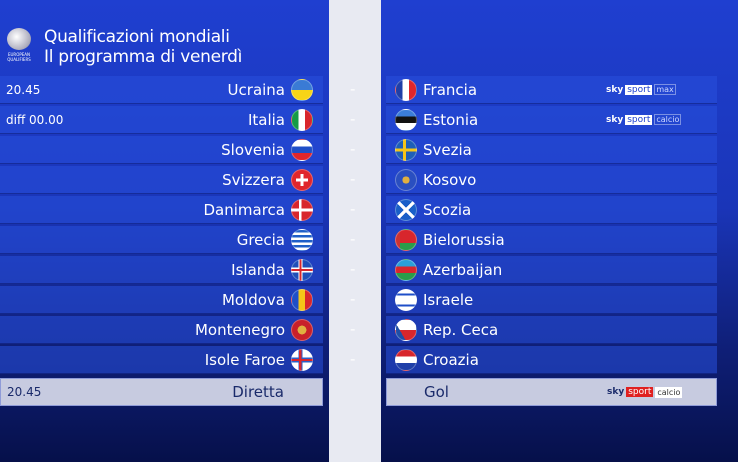 This screenshot has width=738, height=462. I want to click on european-qualifiers-logo: EUROPEAN QUALIFIERS, so click(19, 48).